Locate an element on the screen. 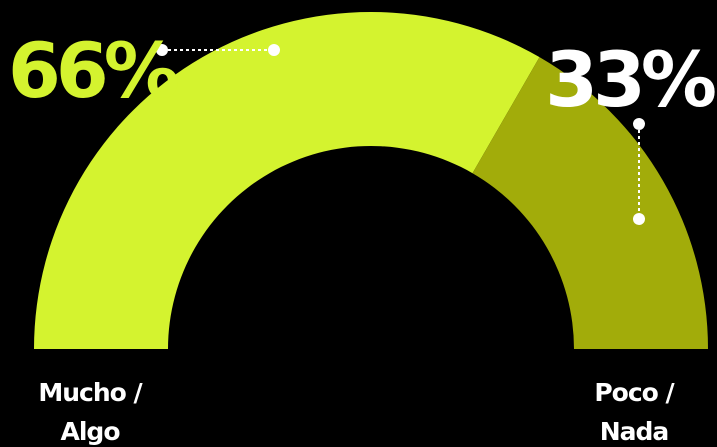 Image resolution: width=717 pixels, height=447 pixels. leader-dot-start-poco-nada is located at coordinates (639, 124).